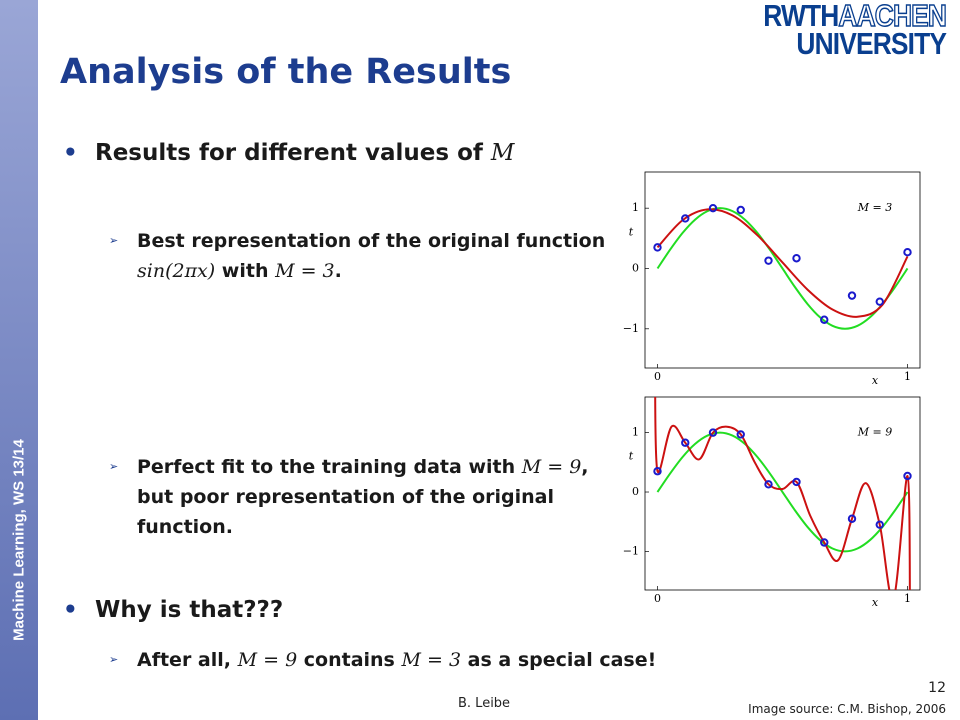 The width and height of the screenshot is (960, 720). I want to click on chart: 0 1 −1 0 1 x t M = 3, so click(772, 279).